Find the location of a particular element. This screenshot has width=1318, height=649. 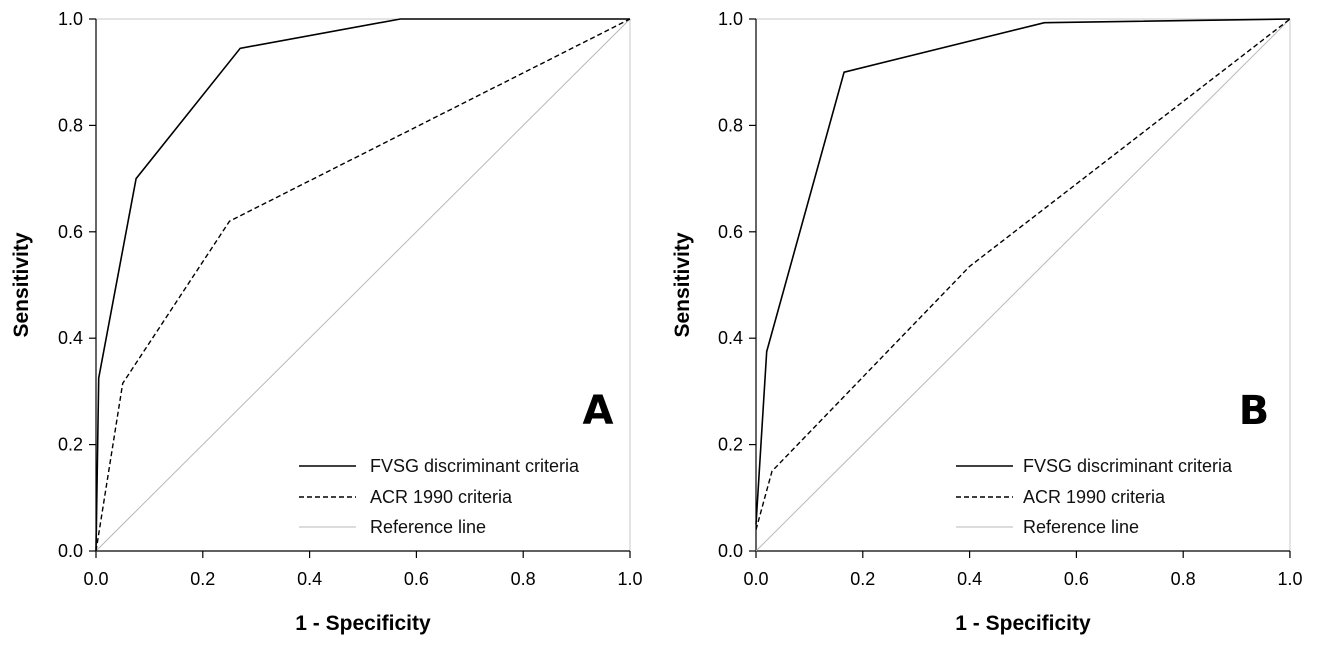

panel-label: B is located at coordinates (1254, 411).